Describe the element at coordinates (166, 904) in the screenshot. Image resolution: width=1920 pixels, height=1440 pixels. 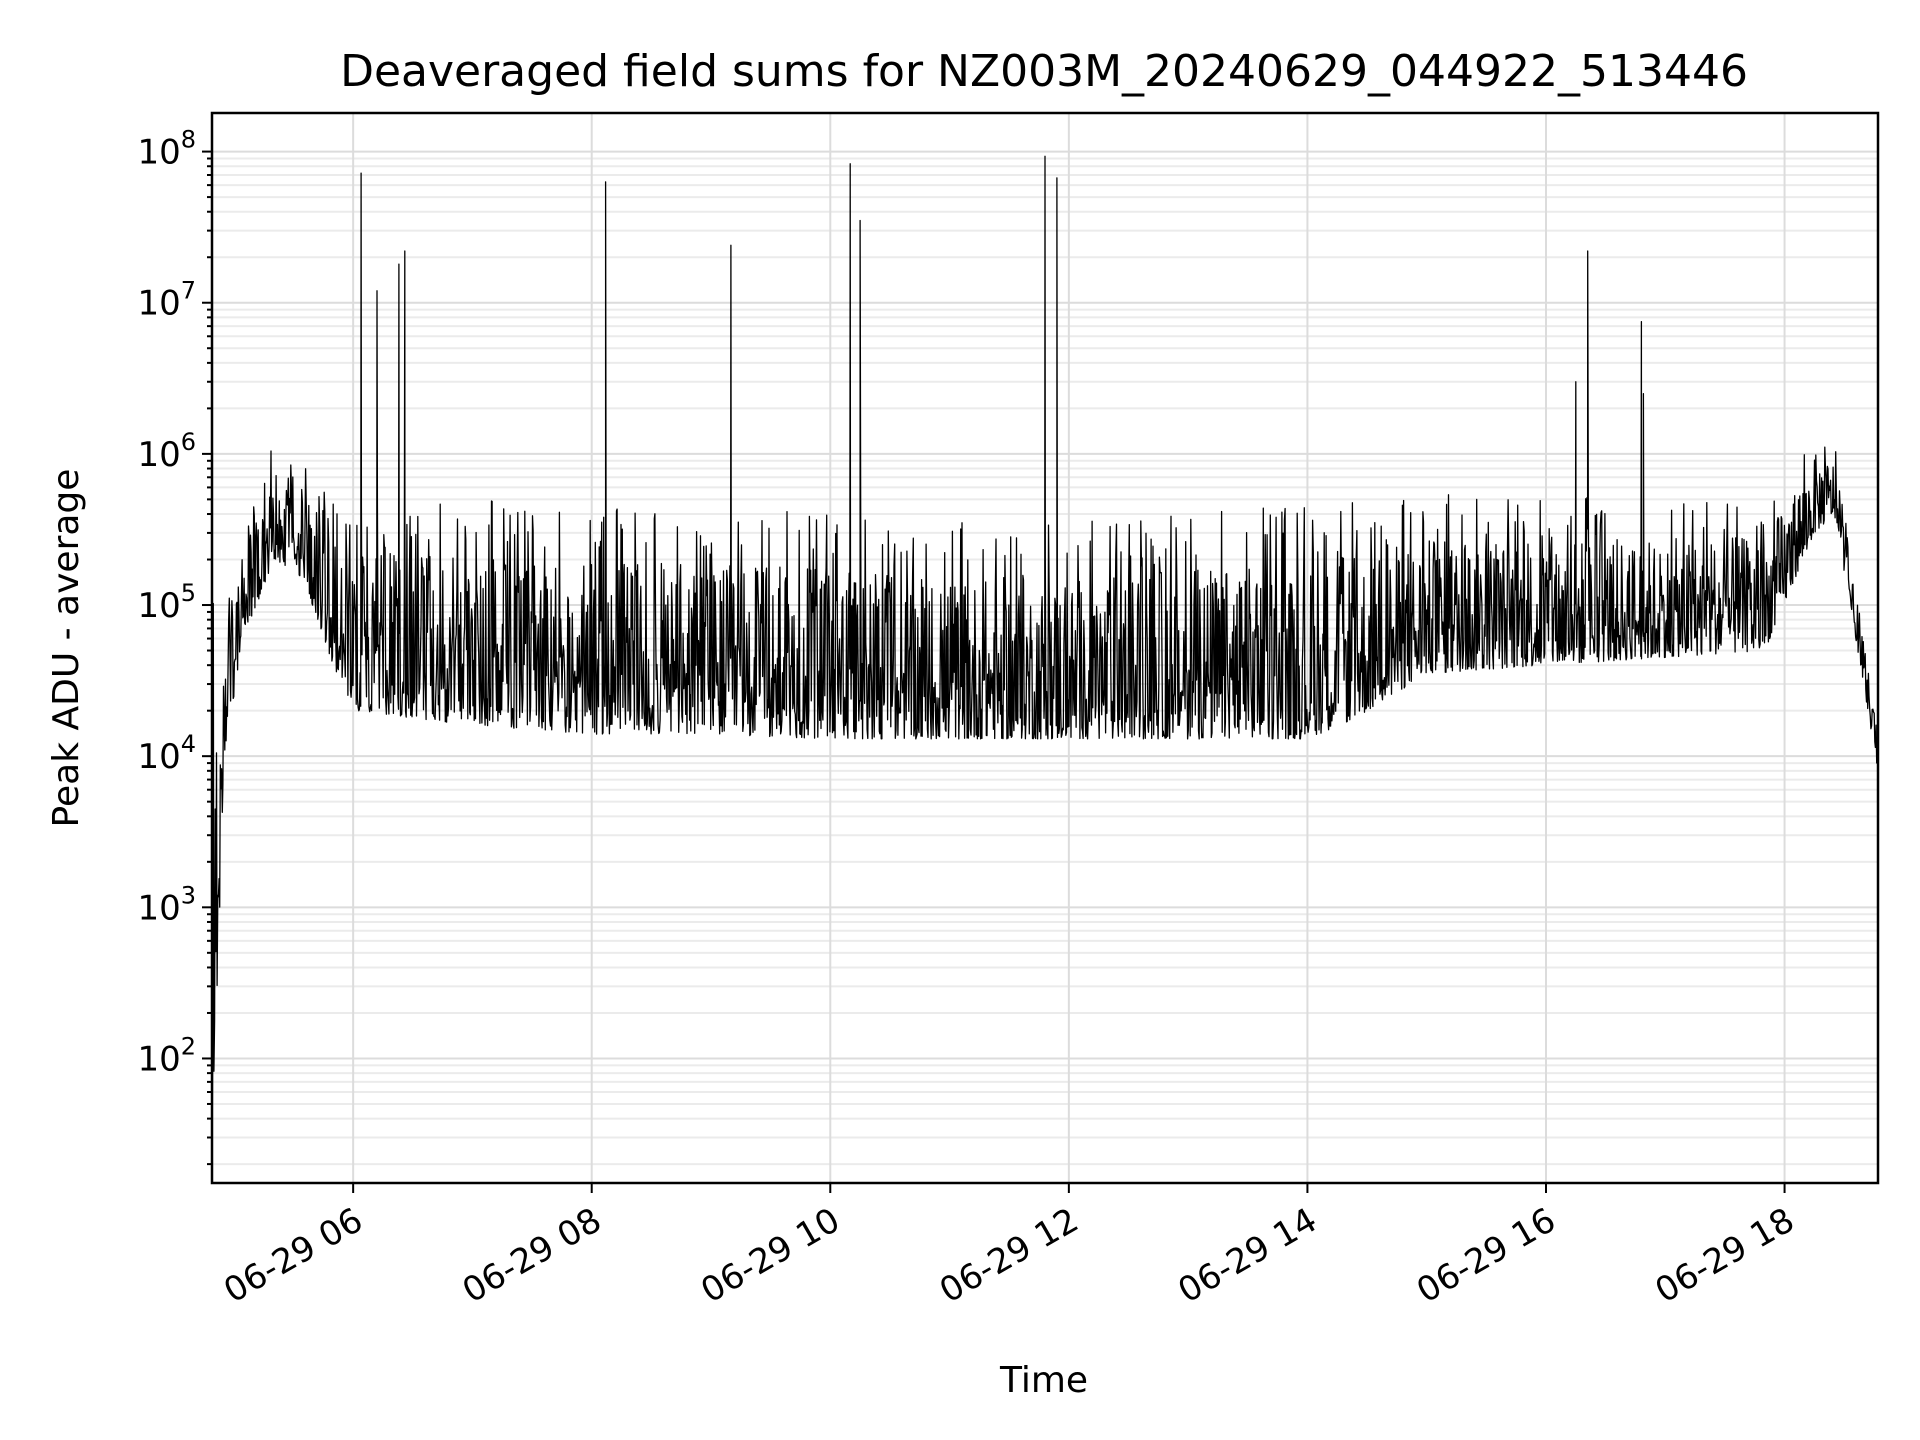
I see `y-tick-label: 10³` at that location.